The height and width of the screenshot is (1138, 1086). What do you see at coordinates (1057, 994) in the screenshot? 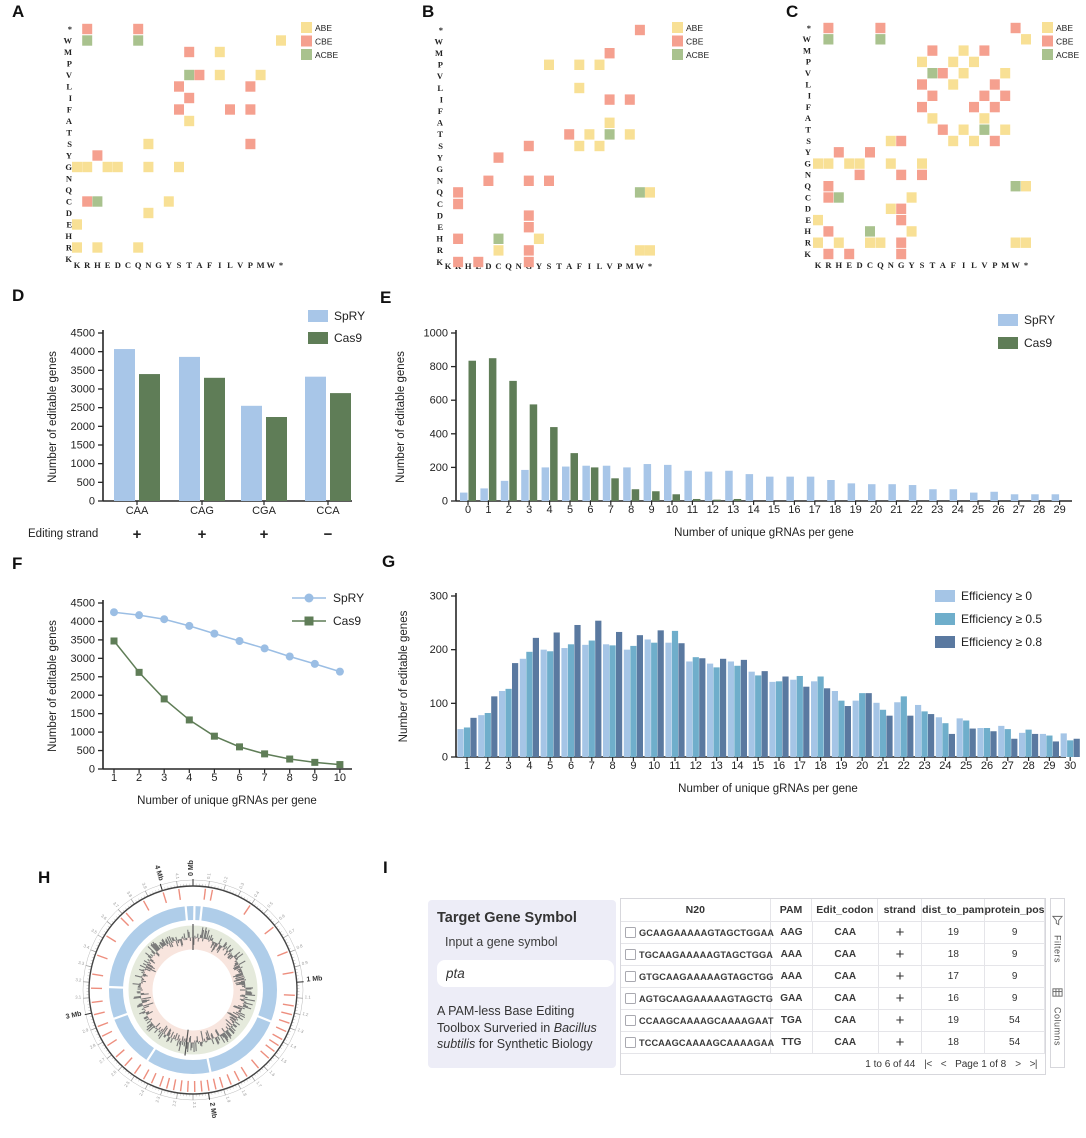
I see `columns-grid-icon` at bounding box center [1057, 994].